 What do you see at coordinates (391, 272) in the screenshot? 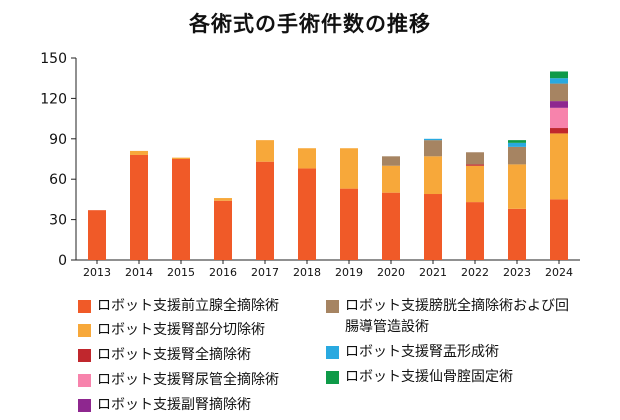
I see `x-tick-label: 2020` at bounding box center [391, 272].